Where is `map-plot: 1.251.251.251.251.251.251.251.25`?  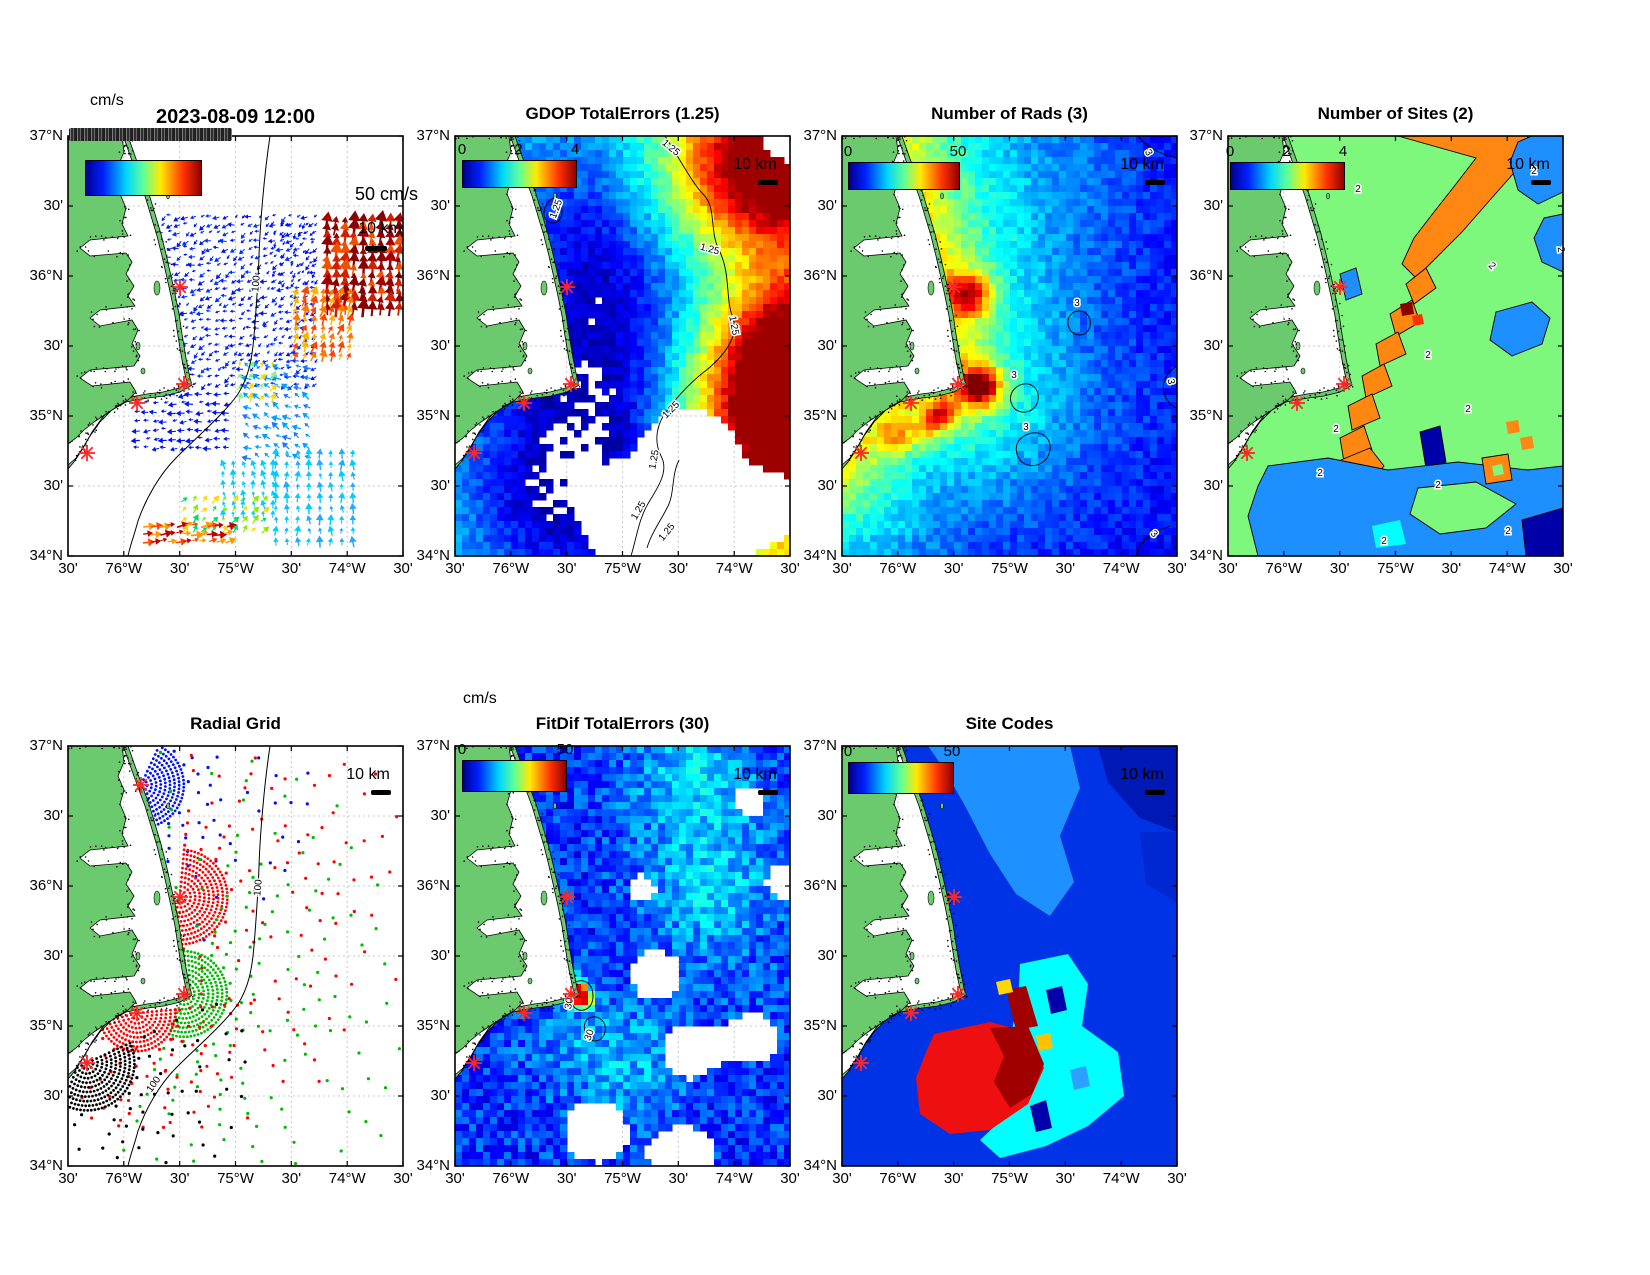 map-plot: 1.251.251.251.251.251.251.251.25 is located at coordinates (622, 346).